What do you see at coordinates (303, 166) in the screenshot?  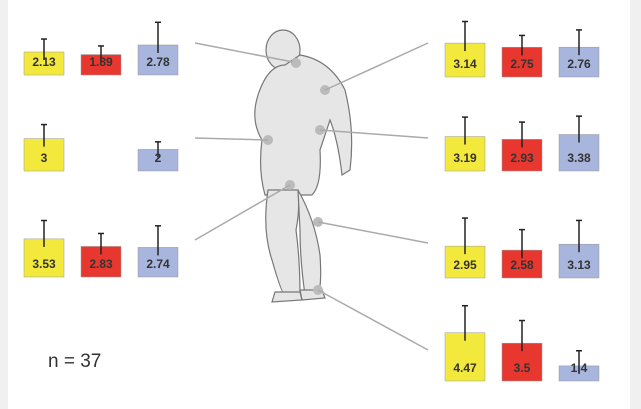 I see `body-illustration` at bounding box center [303, 166].